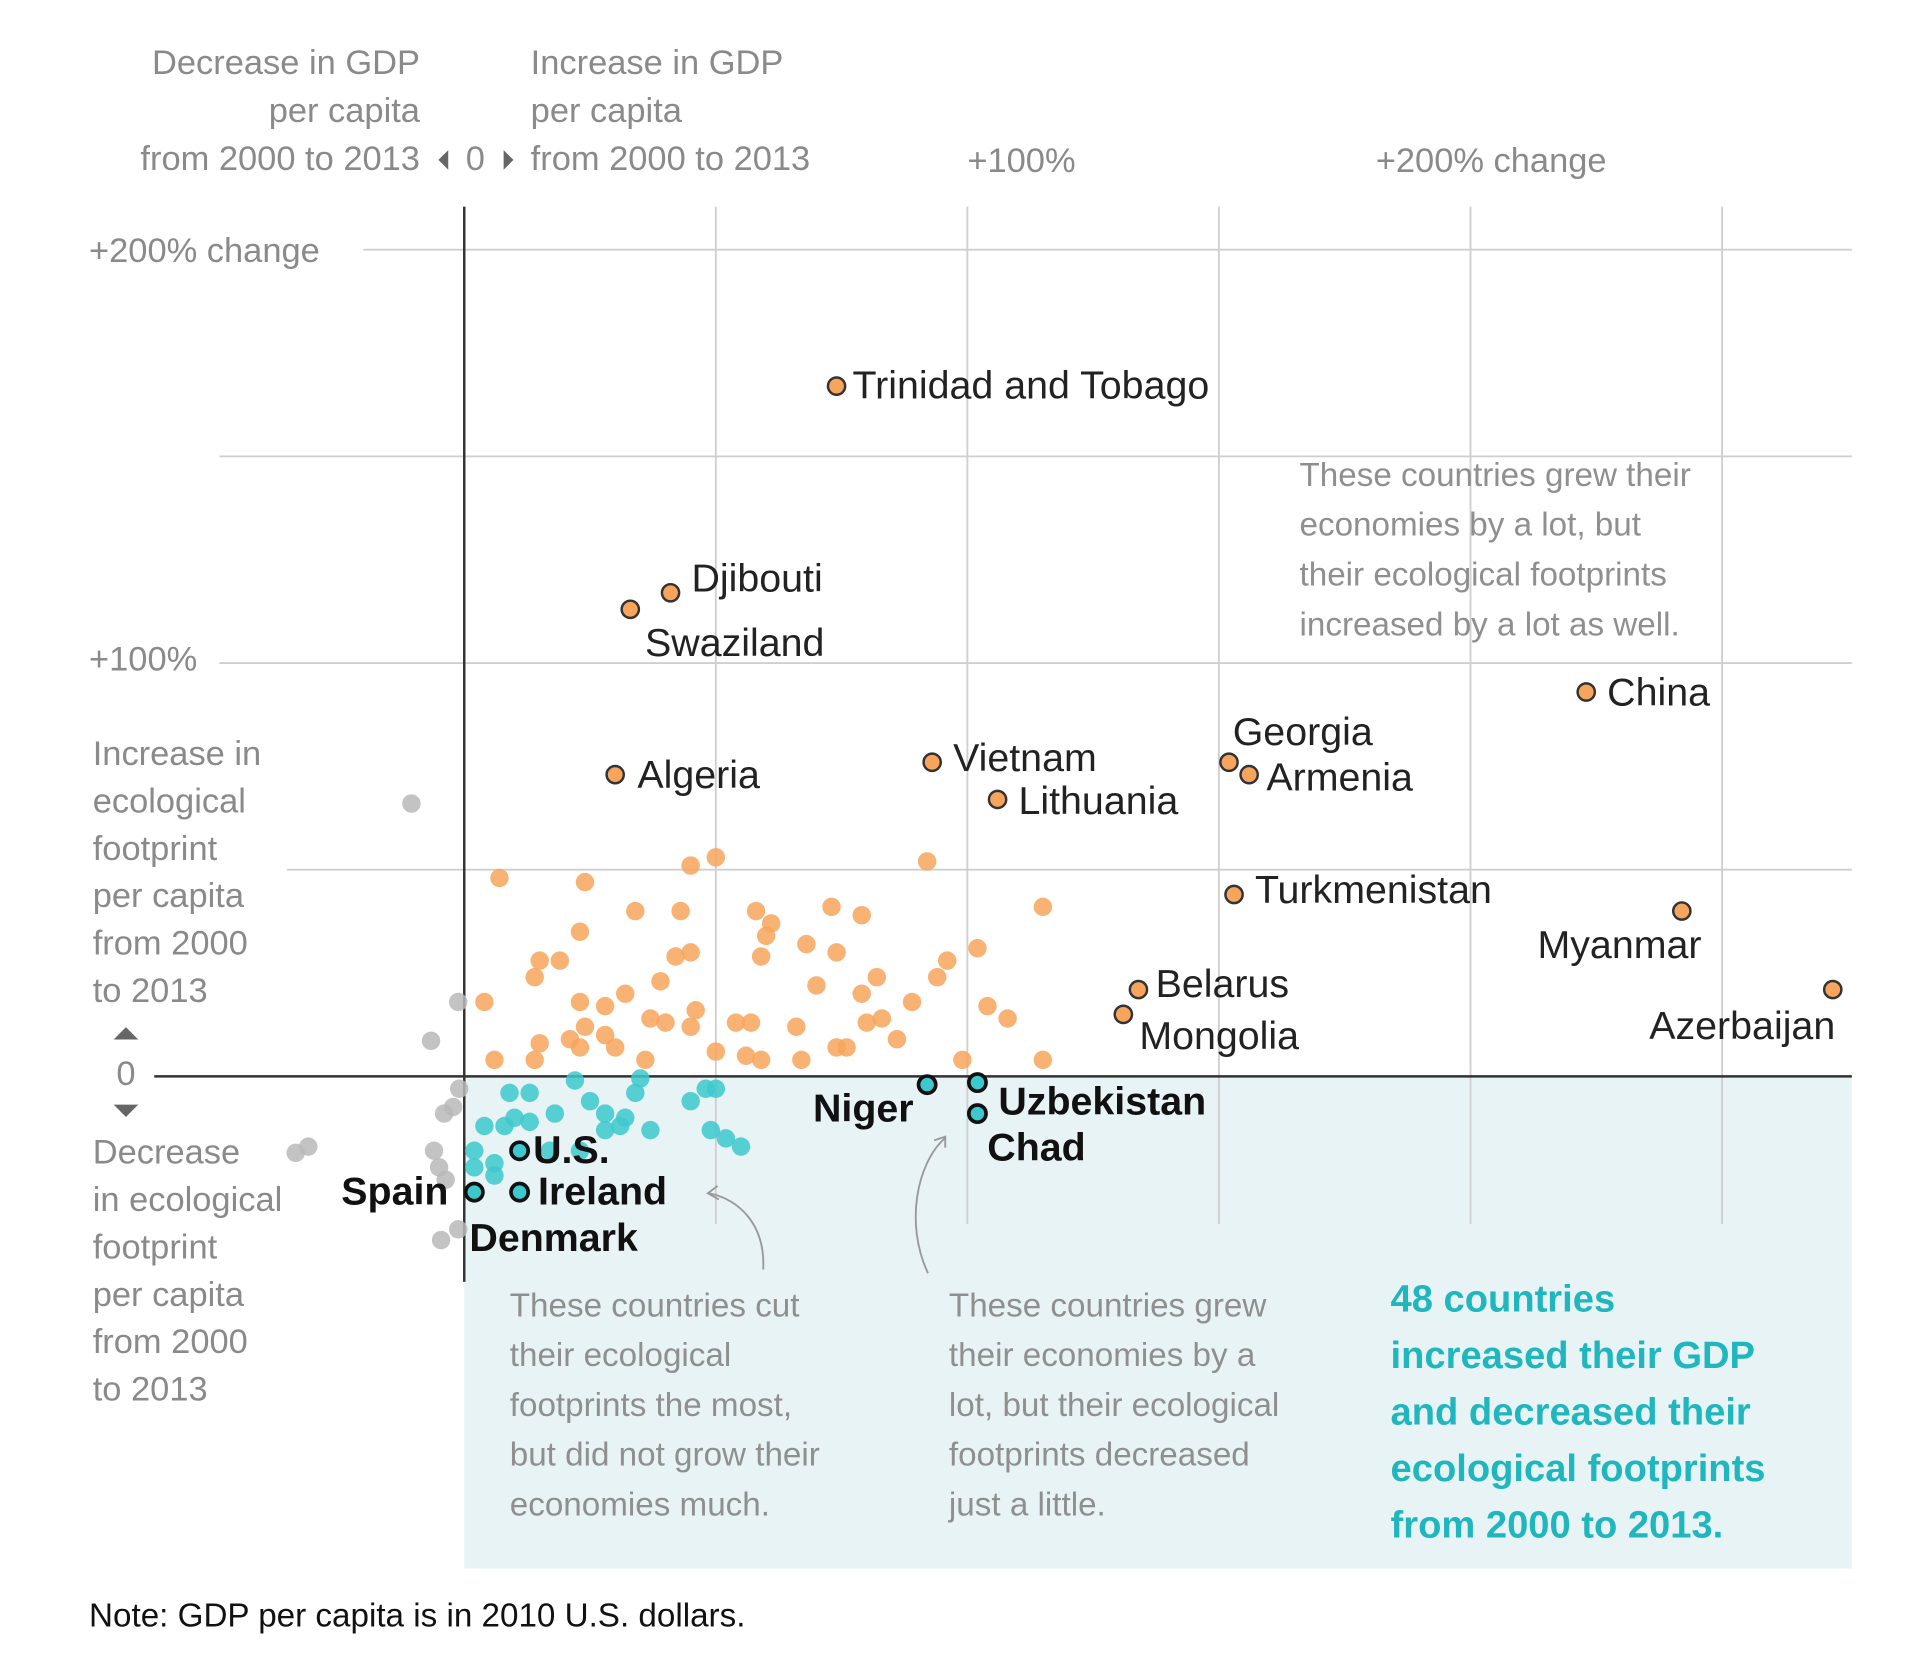 The width and height of the screenshot is (1920, 1673). I want to click on point-label-algeria: Algeria, so click(698, 775).